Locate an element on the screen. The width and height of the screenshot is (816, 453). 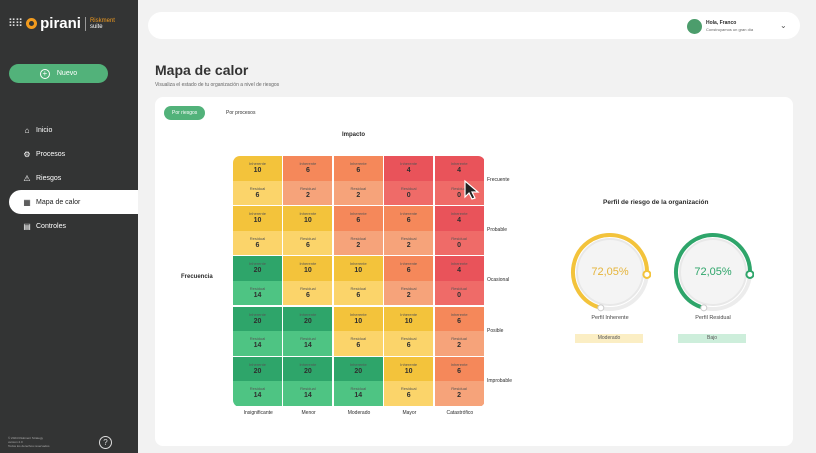
row-label: Ocasional is located at coordinates (498, 280).